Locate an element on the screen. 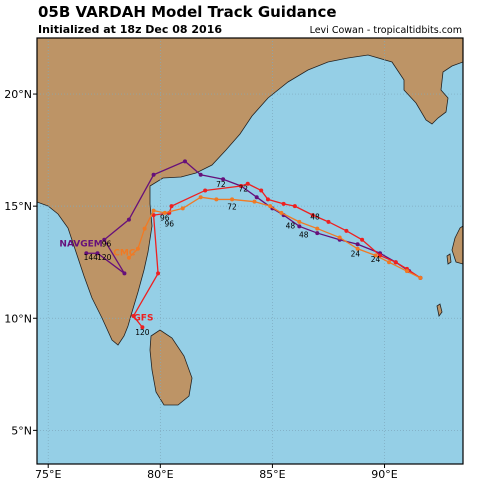 Image resolution: width=480 pixels, height=480 pixels. map-title: 05B VARDAH Model Track Guidance is located at coordinates (187, 12).